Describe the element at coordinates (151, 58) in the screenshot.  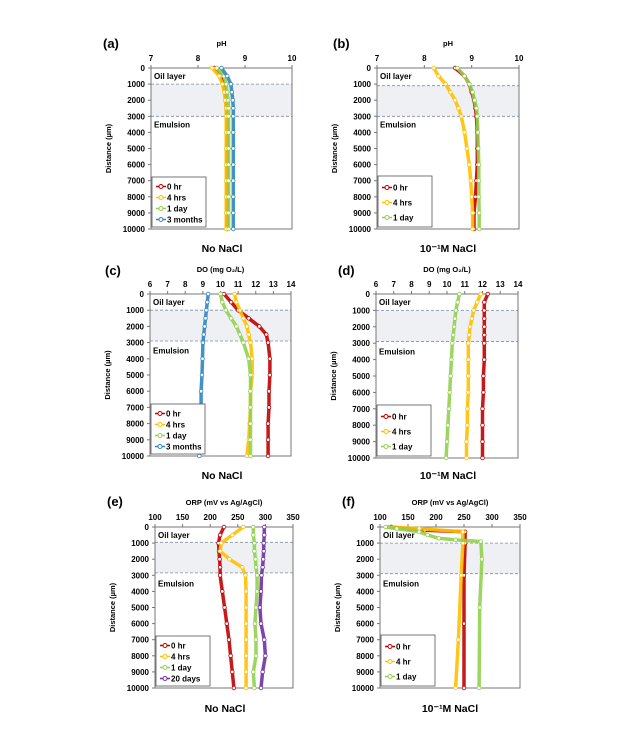
I see `x-tick-label: 7` at that location.